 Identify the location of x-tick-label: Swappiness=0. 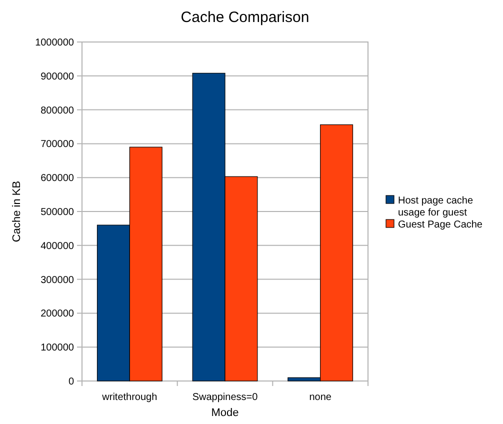
(225, 397).